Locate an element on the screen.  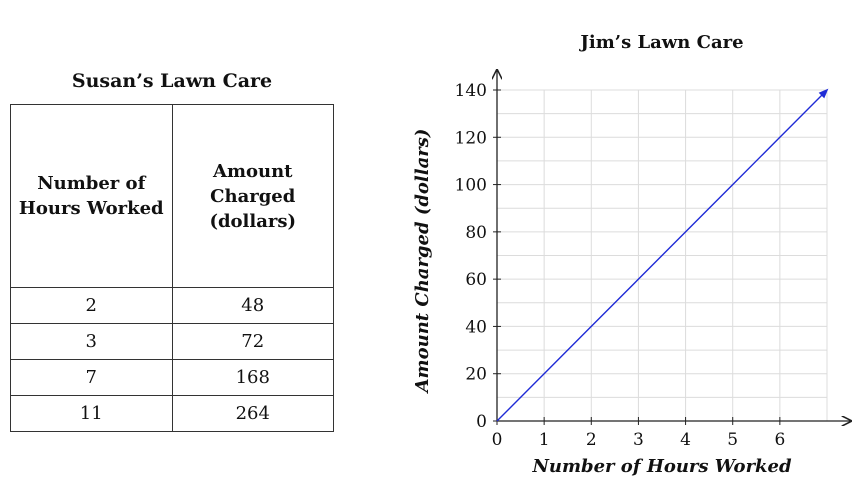
y-tick-label: 0 is located at coordinates (481, 422).